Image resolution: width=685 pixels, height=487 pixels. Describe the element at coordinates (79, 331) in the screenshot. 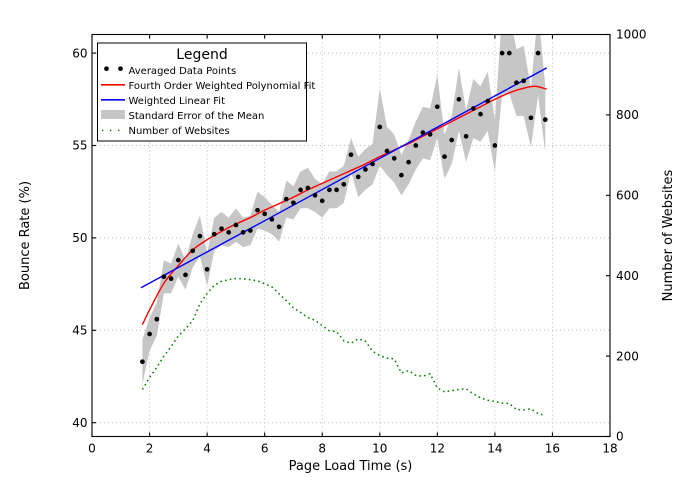

I see `y-tick-label-left: 45` at that location.